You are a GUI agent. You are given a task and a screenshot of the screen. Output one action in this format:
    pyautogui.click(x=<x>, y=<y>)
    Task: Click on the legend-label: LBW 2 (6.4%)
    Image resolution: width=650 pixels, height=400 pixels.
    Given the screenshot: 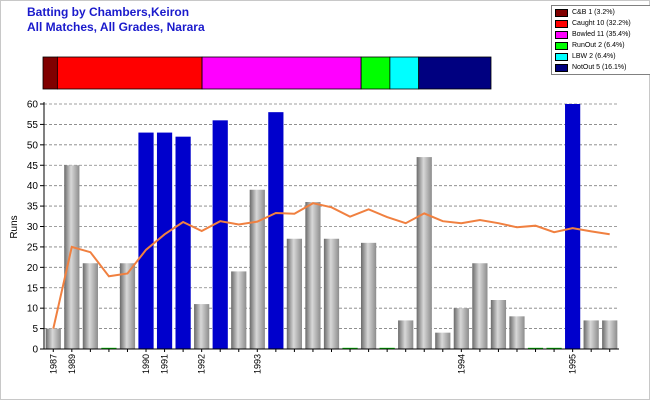 What is the action you would take?
    pyautogui.click(x=594, y=56)
    